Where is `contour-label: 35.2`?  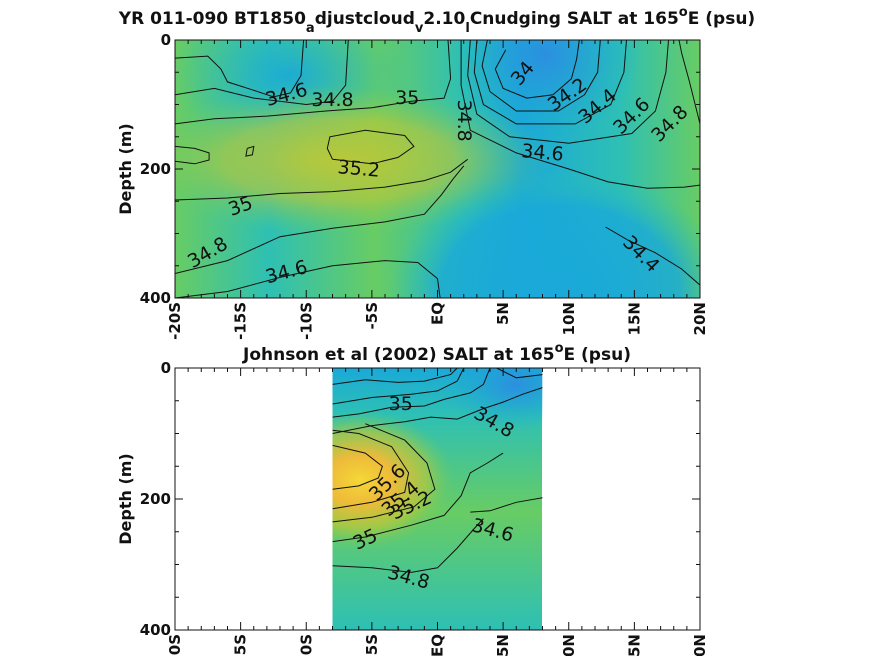 contour-label: 35.2 is located at coordinates (359, 169).